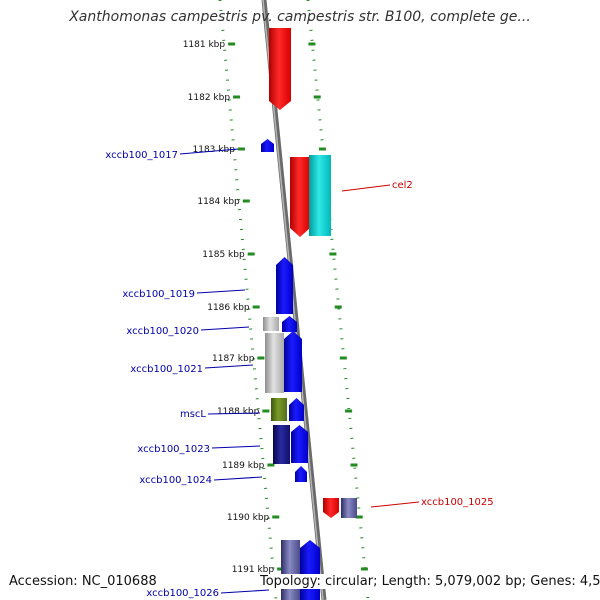 This screenshot has height=600, width=600. What do you see at coordinates (338, 300) in the screenshot?
I see `tick-track-right` at bounding box center [338, 300].